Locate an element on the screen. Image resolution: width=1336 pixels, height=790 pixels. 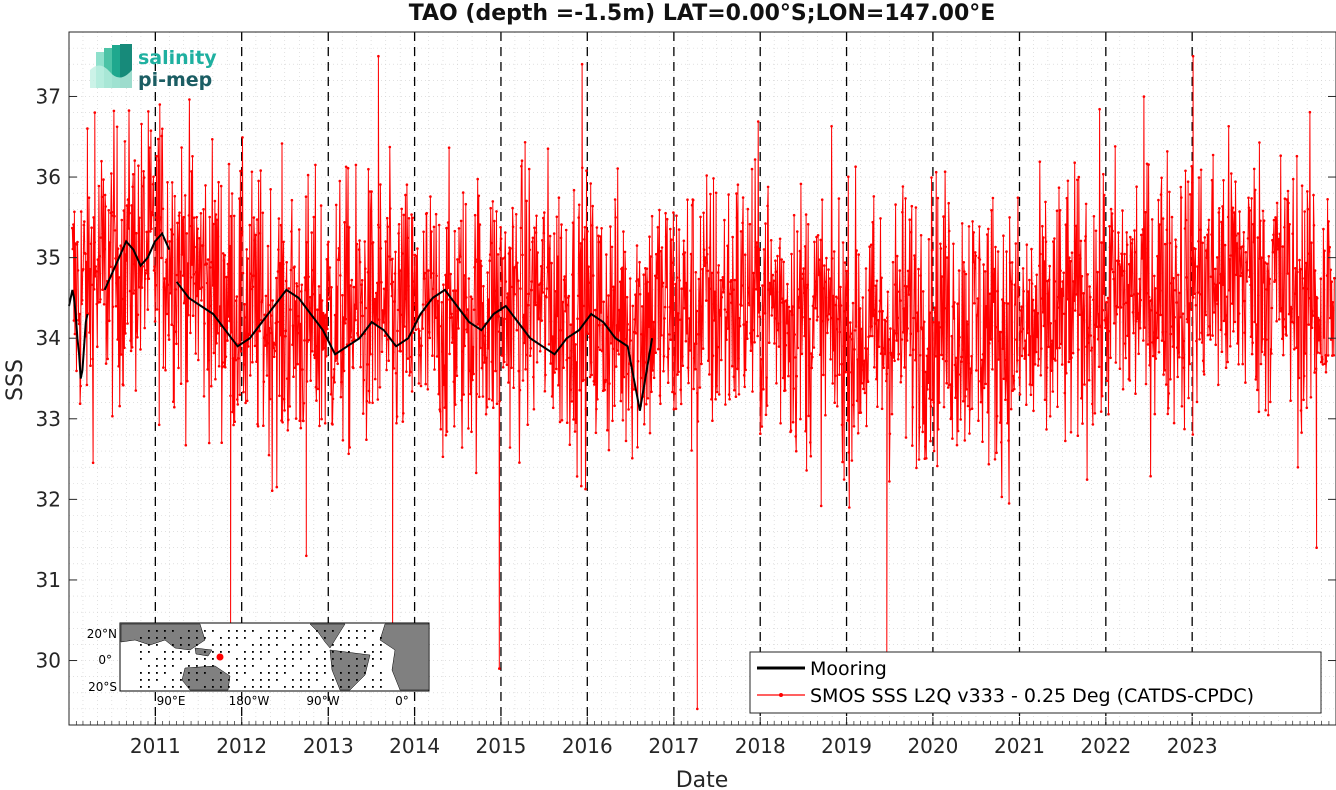
mooring-line is located at coordinates (137, 261).